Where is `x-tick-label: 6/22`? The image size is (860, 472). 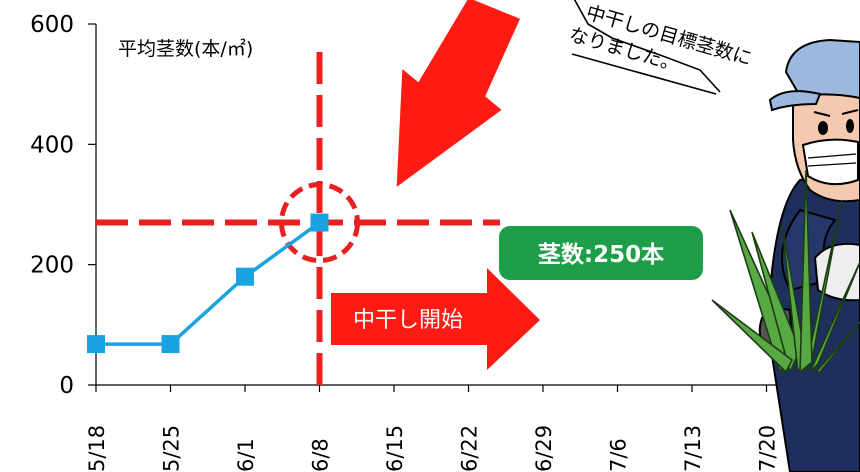 x-tick-label: 6/22 is located at coordinates (470, 448).